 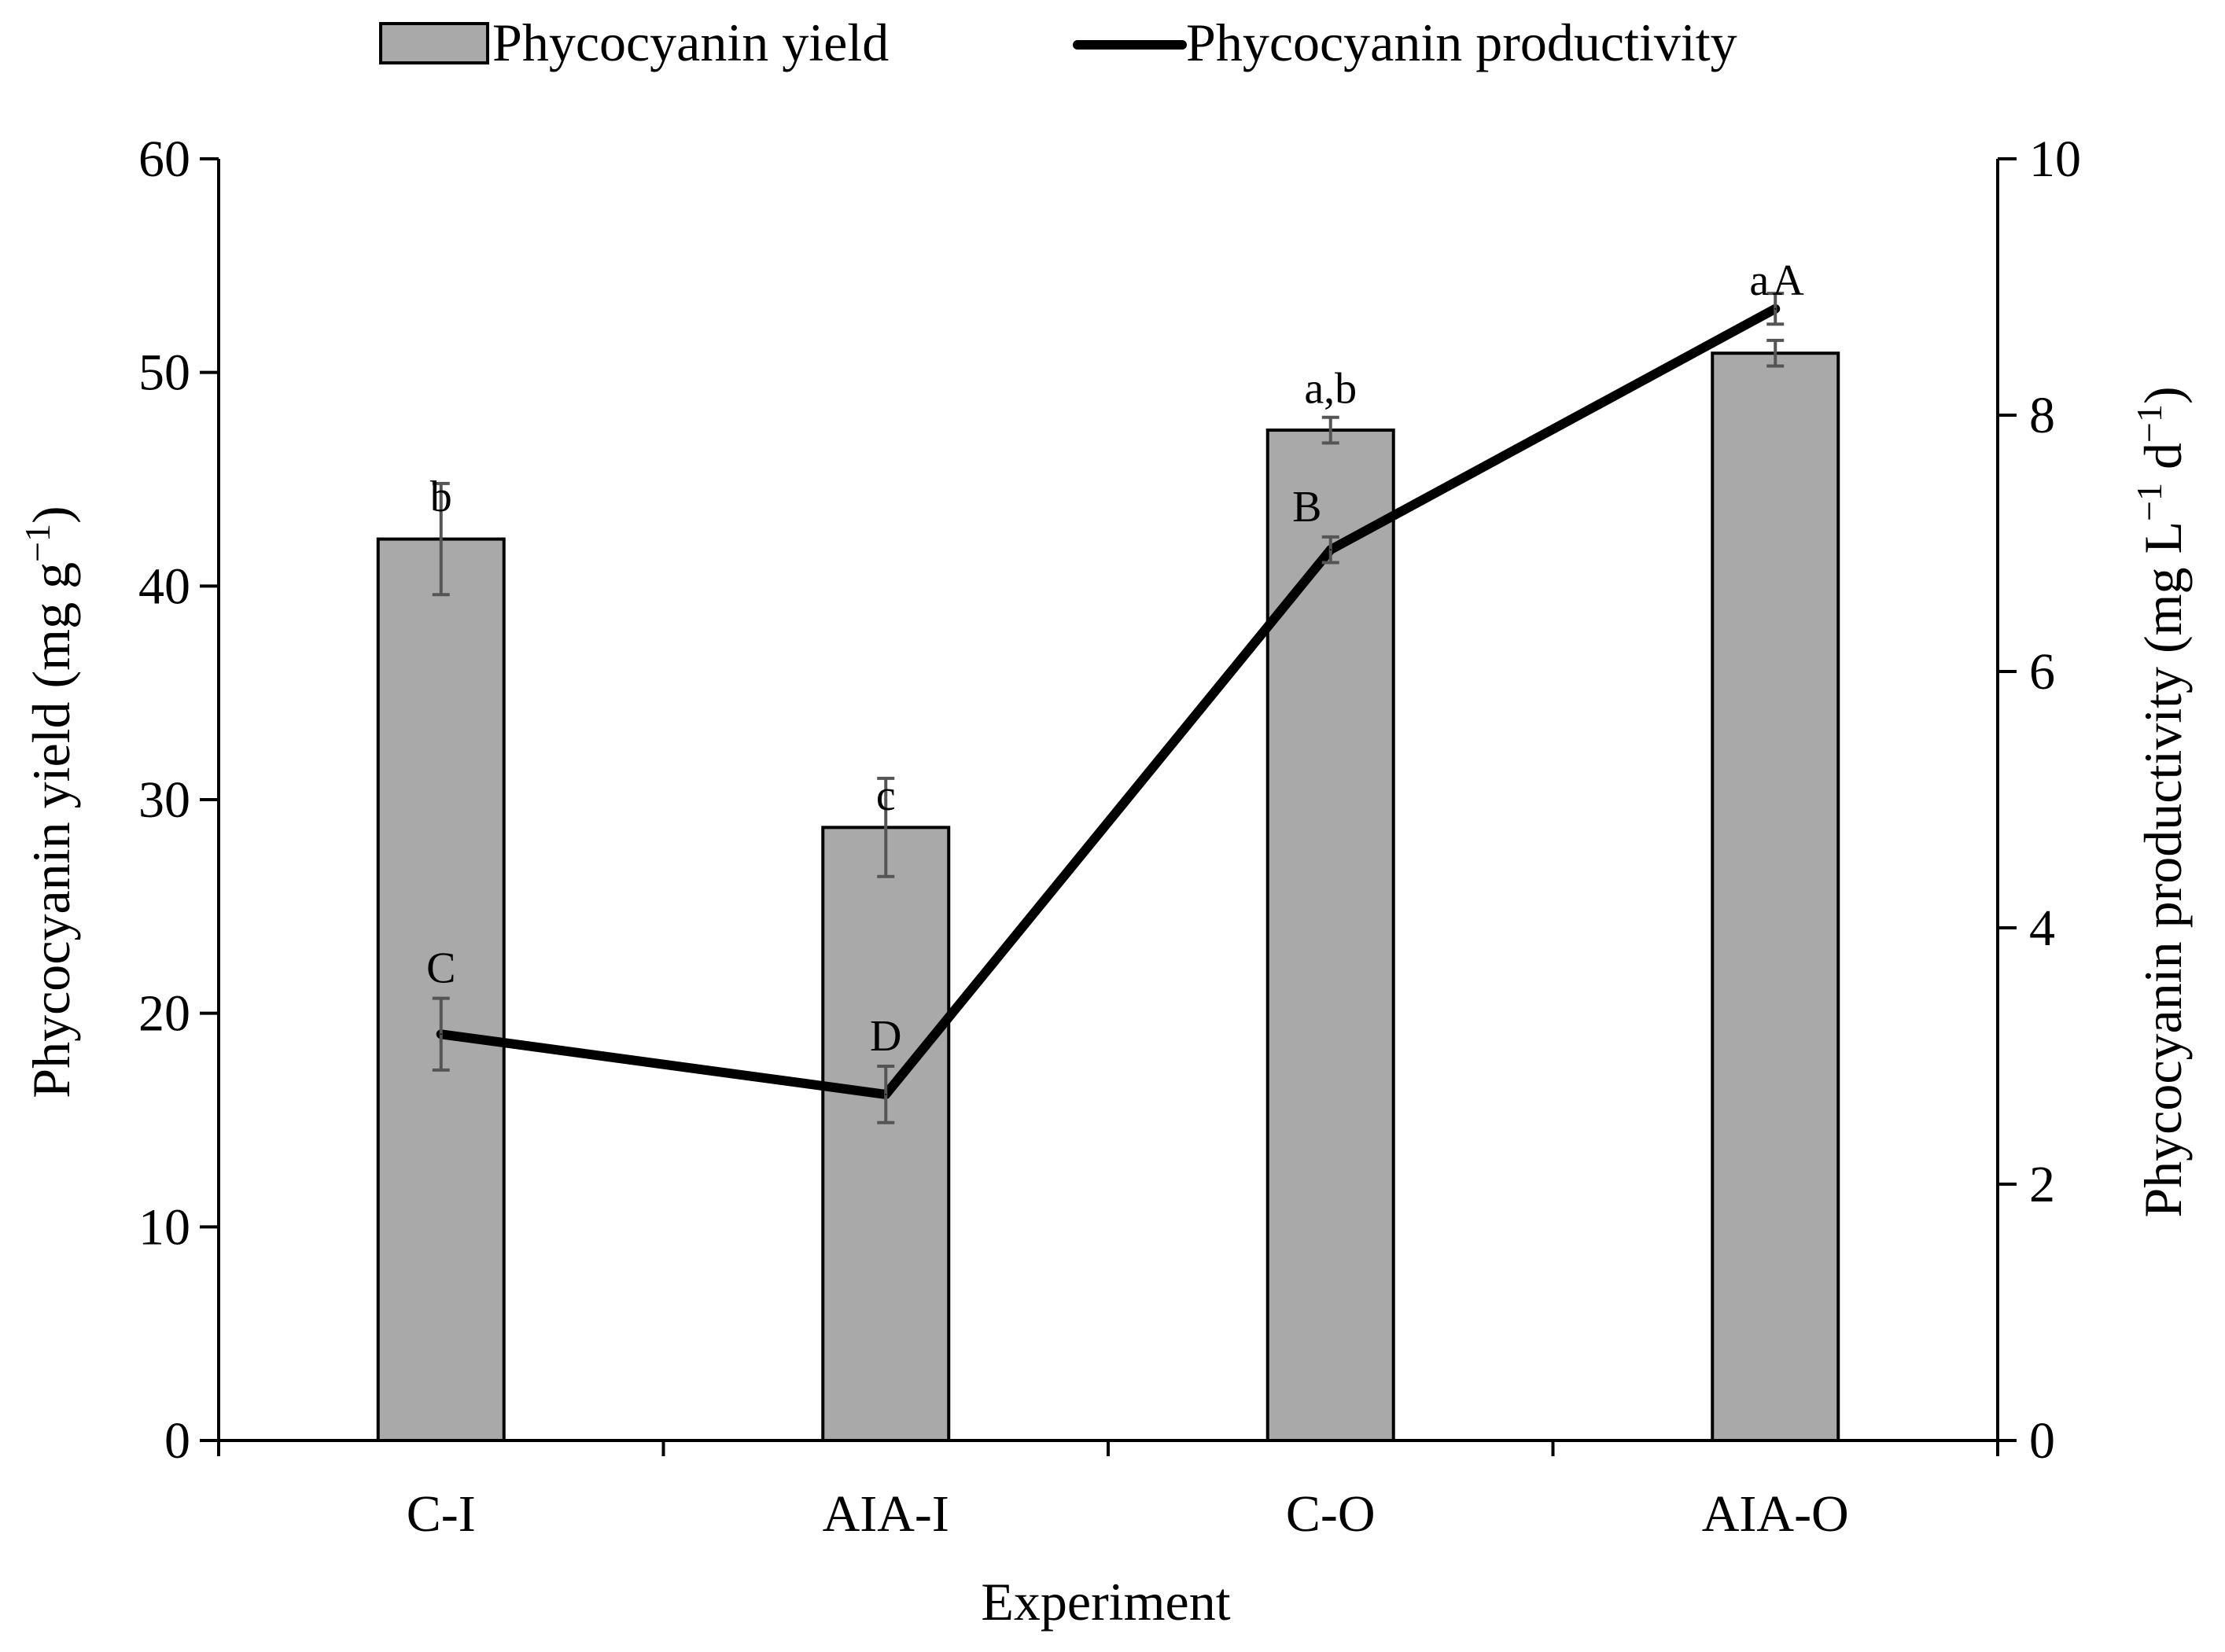 I want to click on y-right-axis-title: Phycocyanin productivity (mg L−1 d−1), so click(x=2161, y=801).